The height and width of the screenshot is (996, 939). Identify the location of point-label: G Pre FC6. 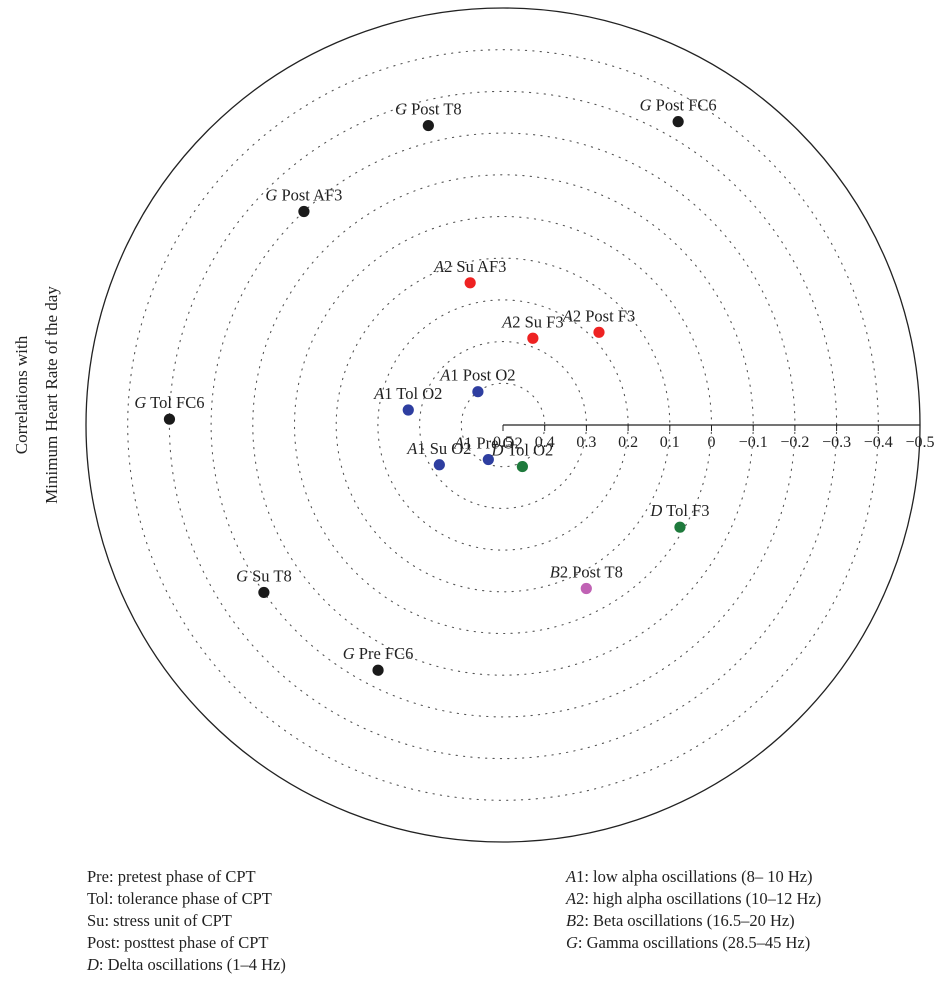
(378, 653).